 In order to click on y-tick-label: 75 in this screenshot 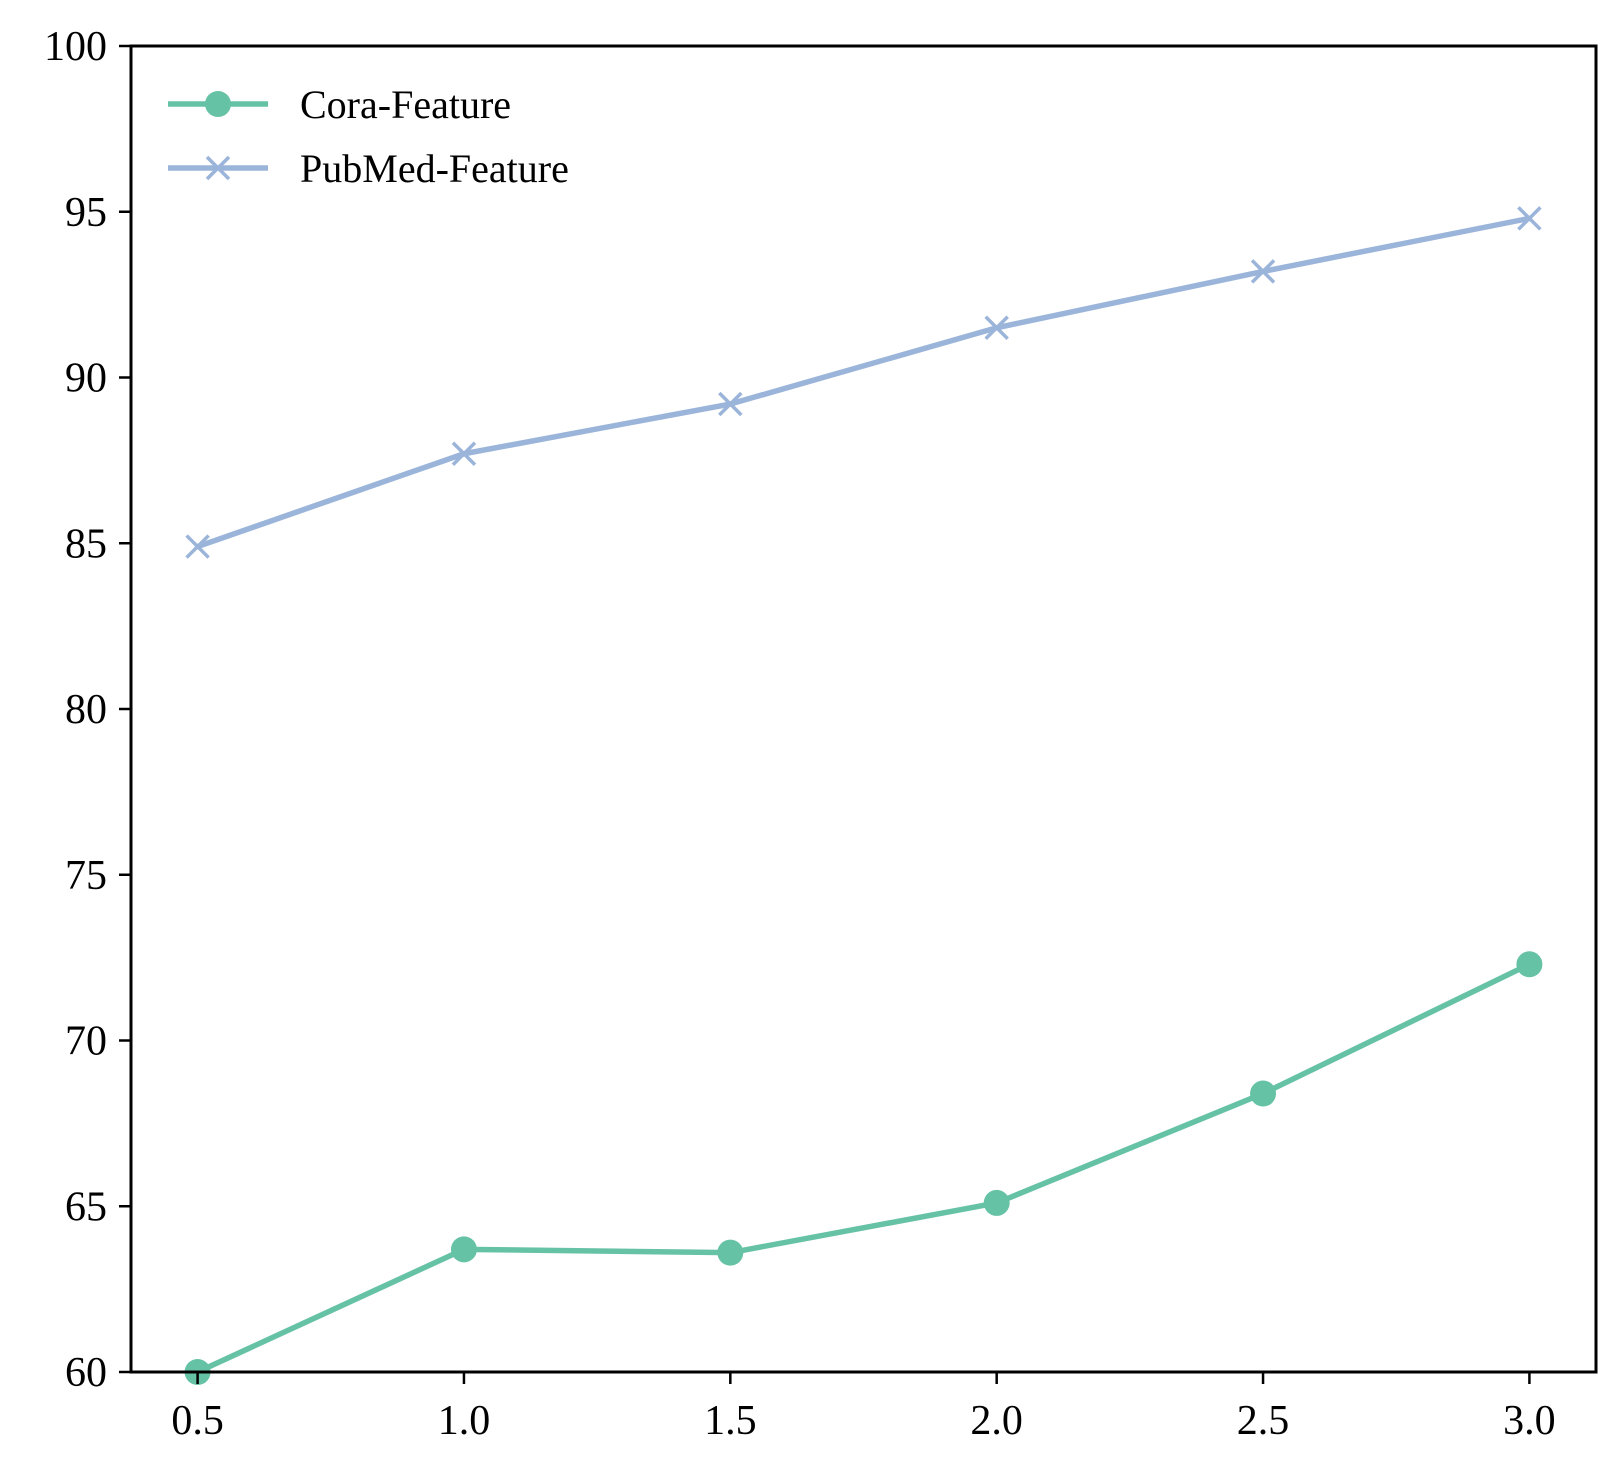, I will do `click(86, 876)`.